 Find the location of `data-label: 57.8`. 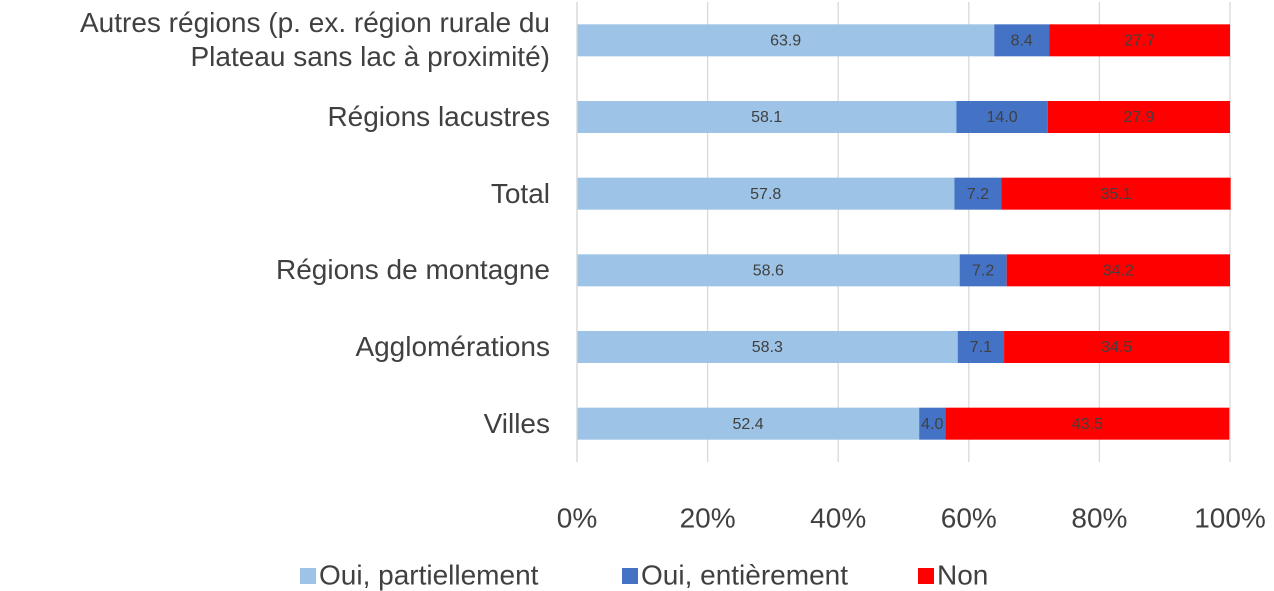

data-label: 57.8 is located at coordinates (765, 194).